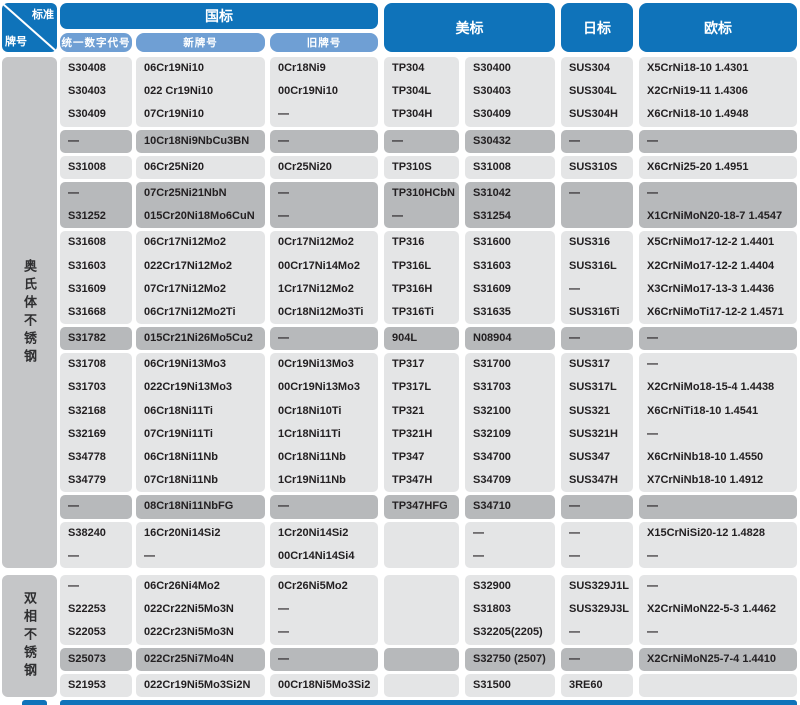 The width and height of the screenshot is (800, 705). I want to click on table-cell: 0Cr18Ni9, so click(302, 68).